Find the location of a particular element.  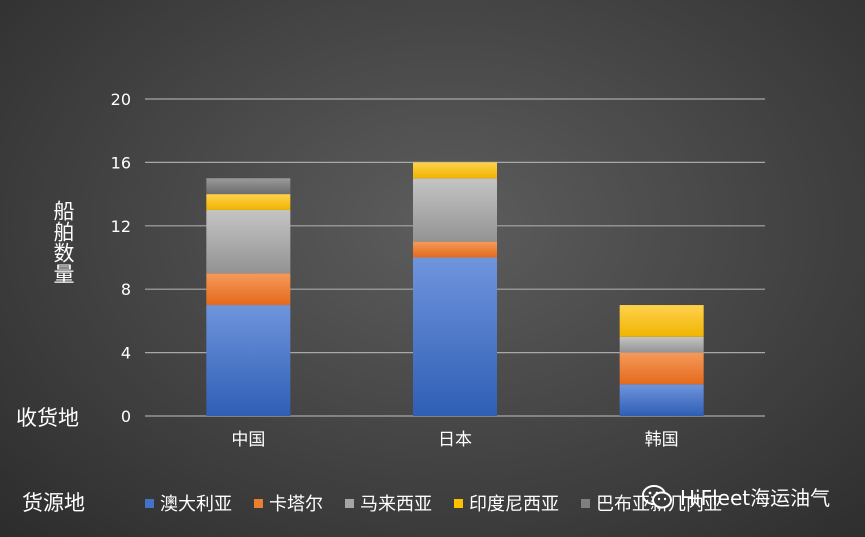

legend-label: 印度尼西亚 is located at coordinates (514, 504).